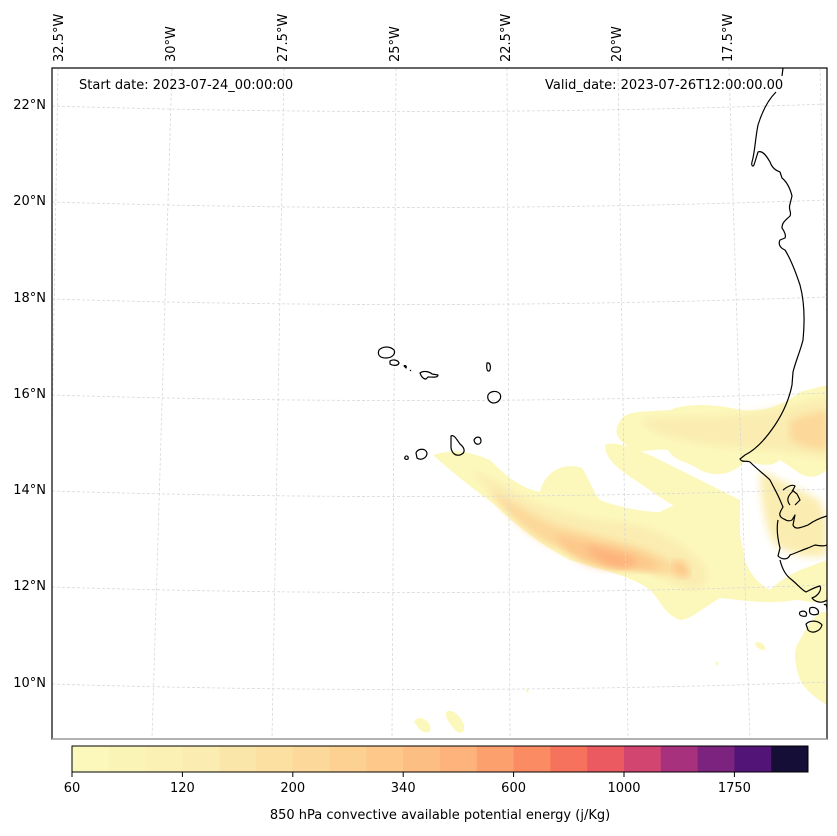  Describe the element at coordinates (664, 85) in the screenshot. I see `valid-date-annotation: Valid_date: 2023-07-26T12:00:00.00` at that location.